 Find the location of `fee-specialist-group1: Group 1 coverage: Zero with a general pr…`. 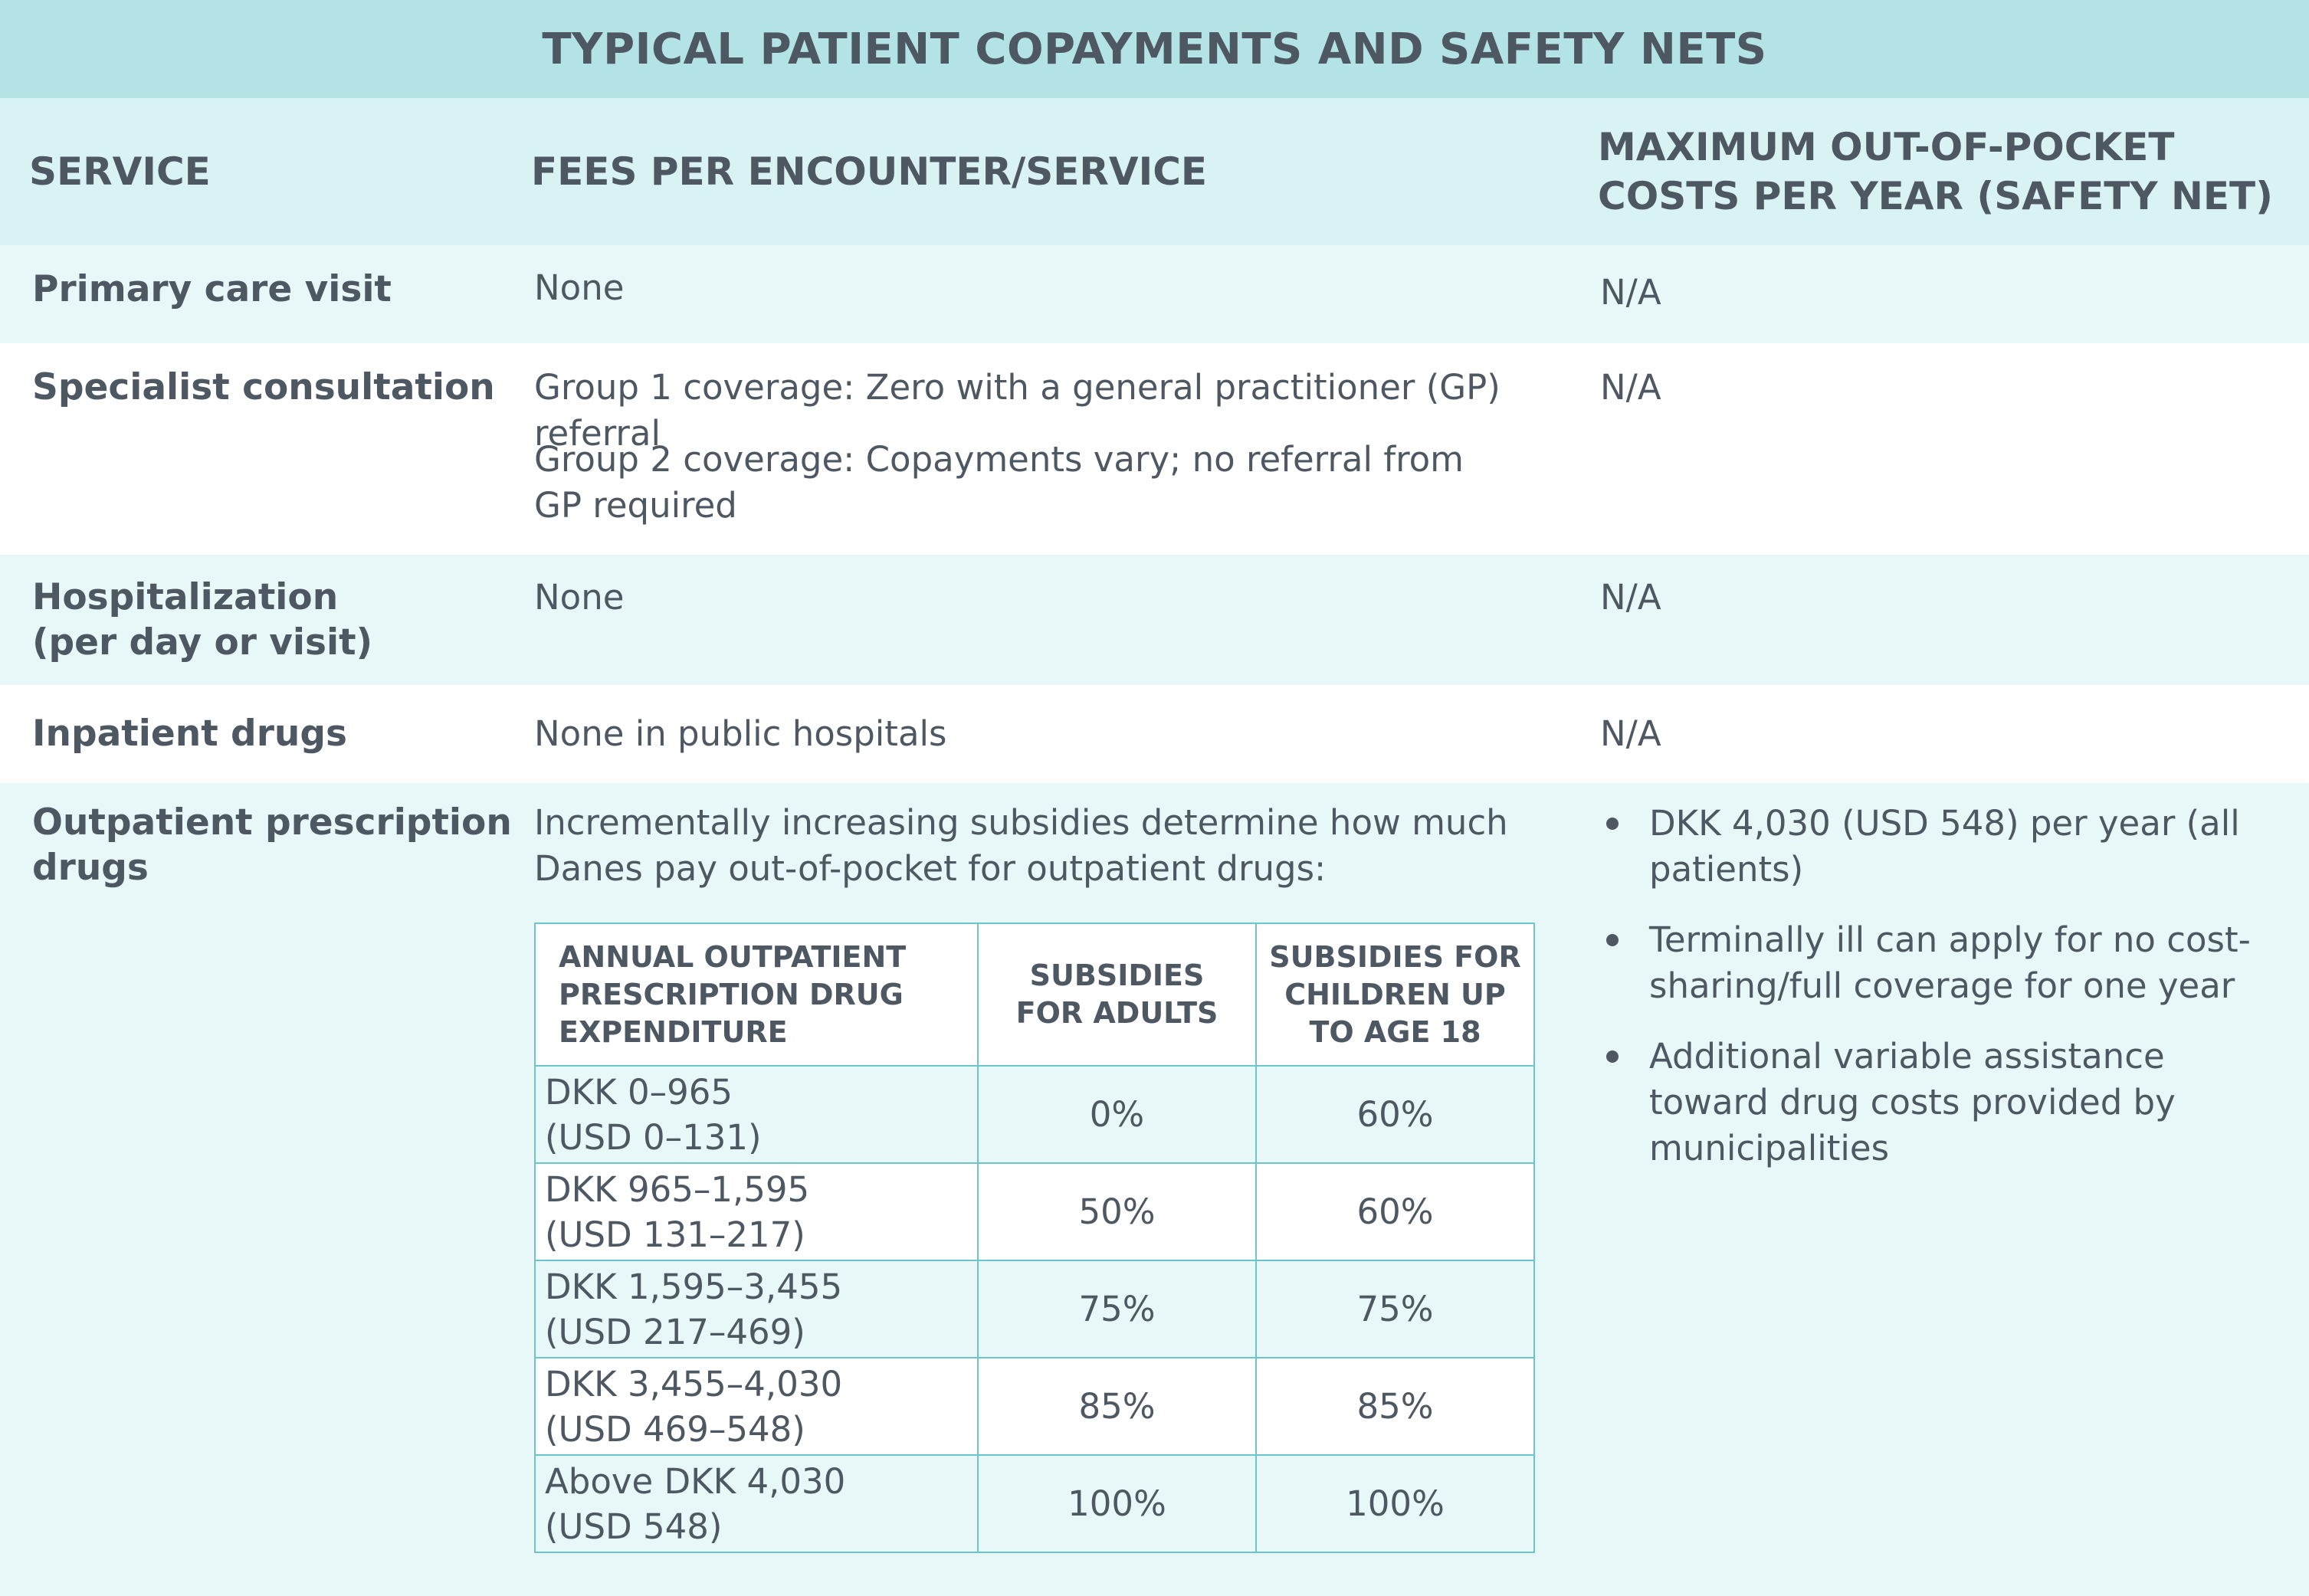

fee-specialist-group1: Group 1 coverage: Zero with a general pr… is located at coordinates (1017, 411).